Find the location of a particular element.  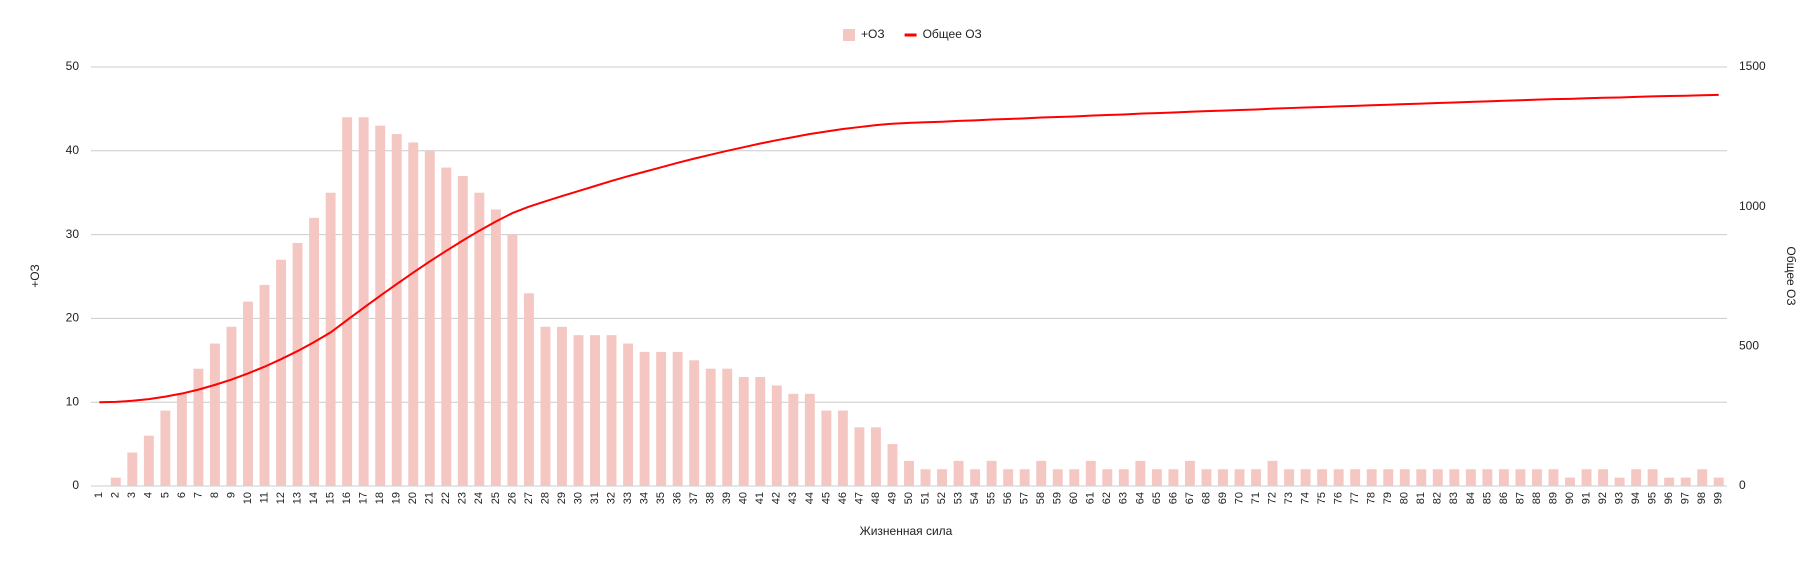

x-tick-label: 30 is located at coordinates (578, 498).